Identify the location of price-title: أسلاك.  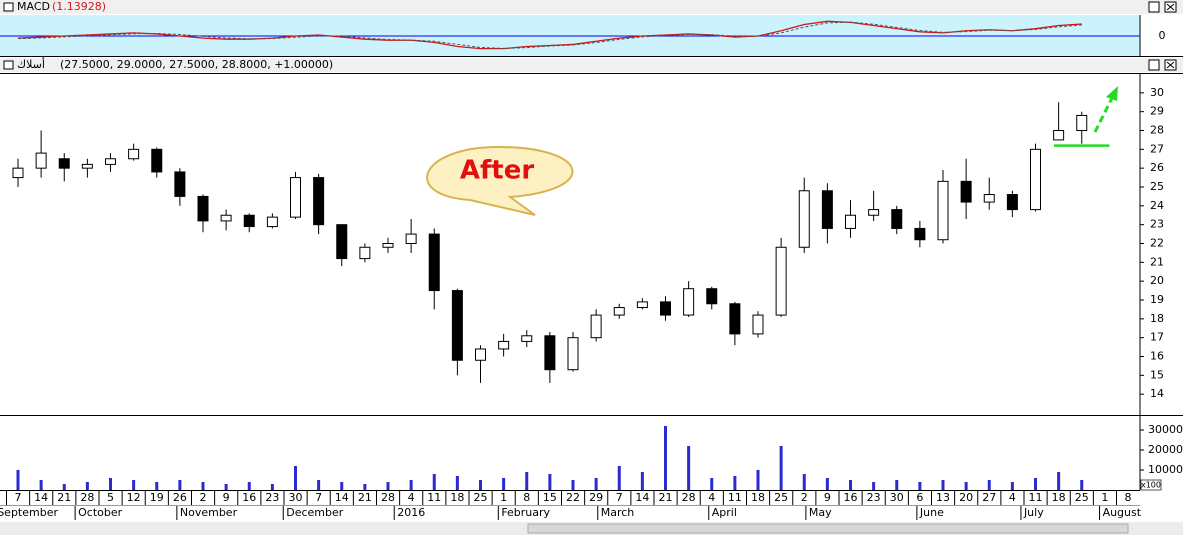
(31, 64).